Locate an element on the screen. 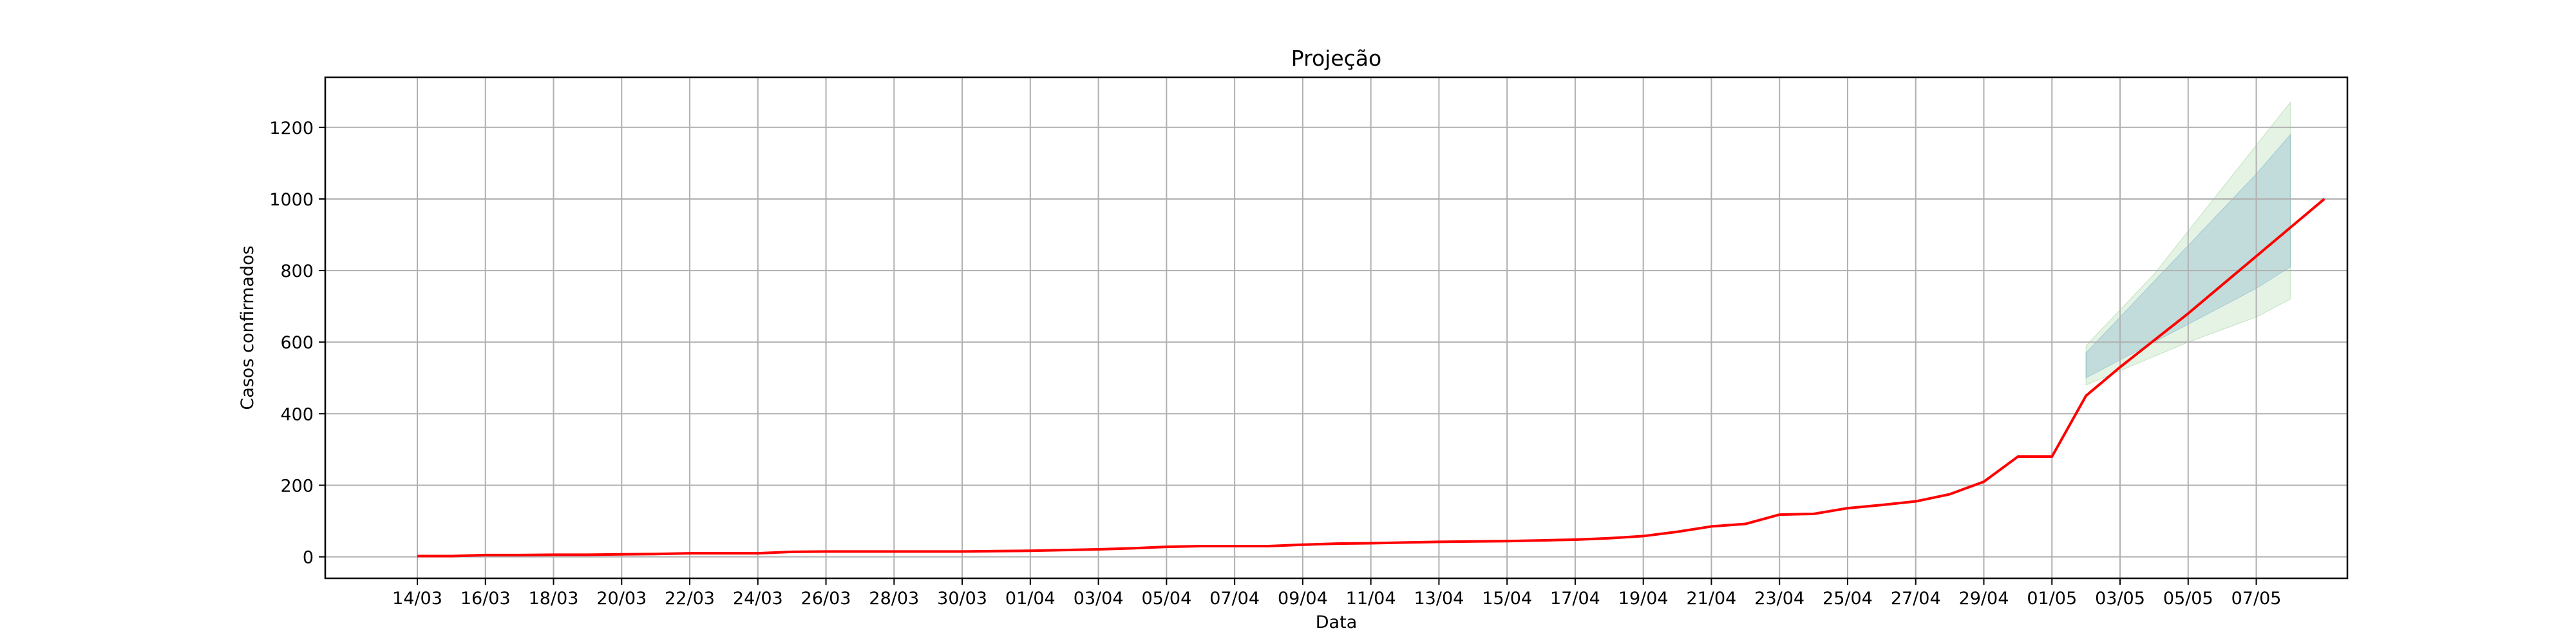 The height and width of the screenshot is (644, 2576). y-tick-label: 200 is located at coordinates (297, 487).